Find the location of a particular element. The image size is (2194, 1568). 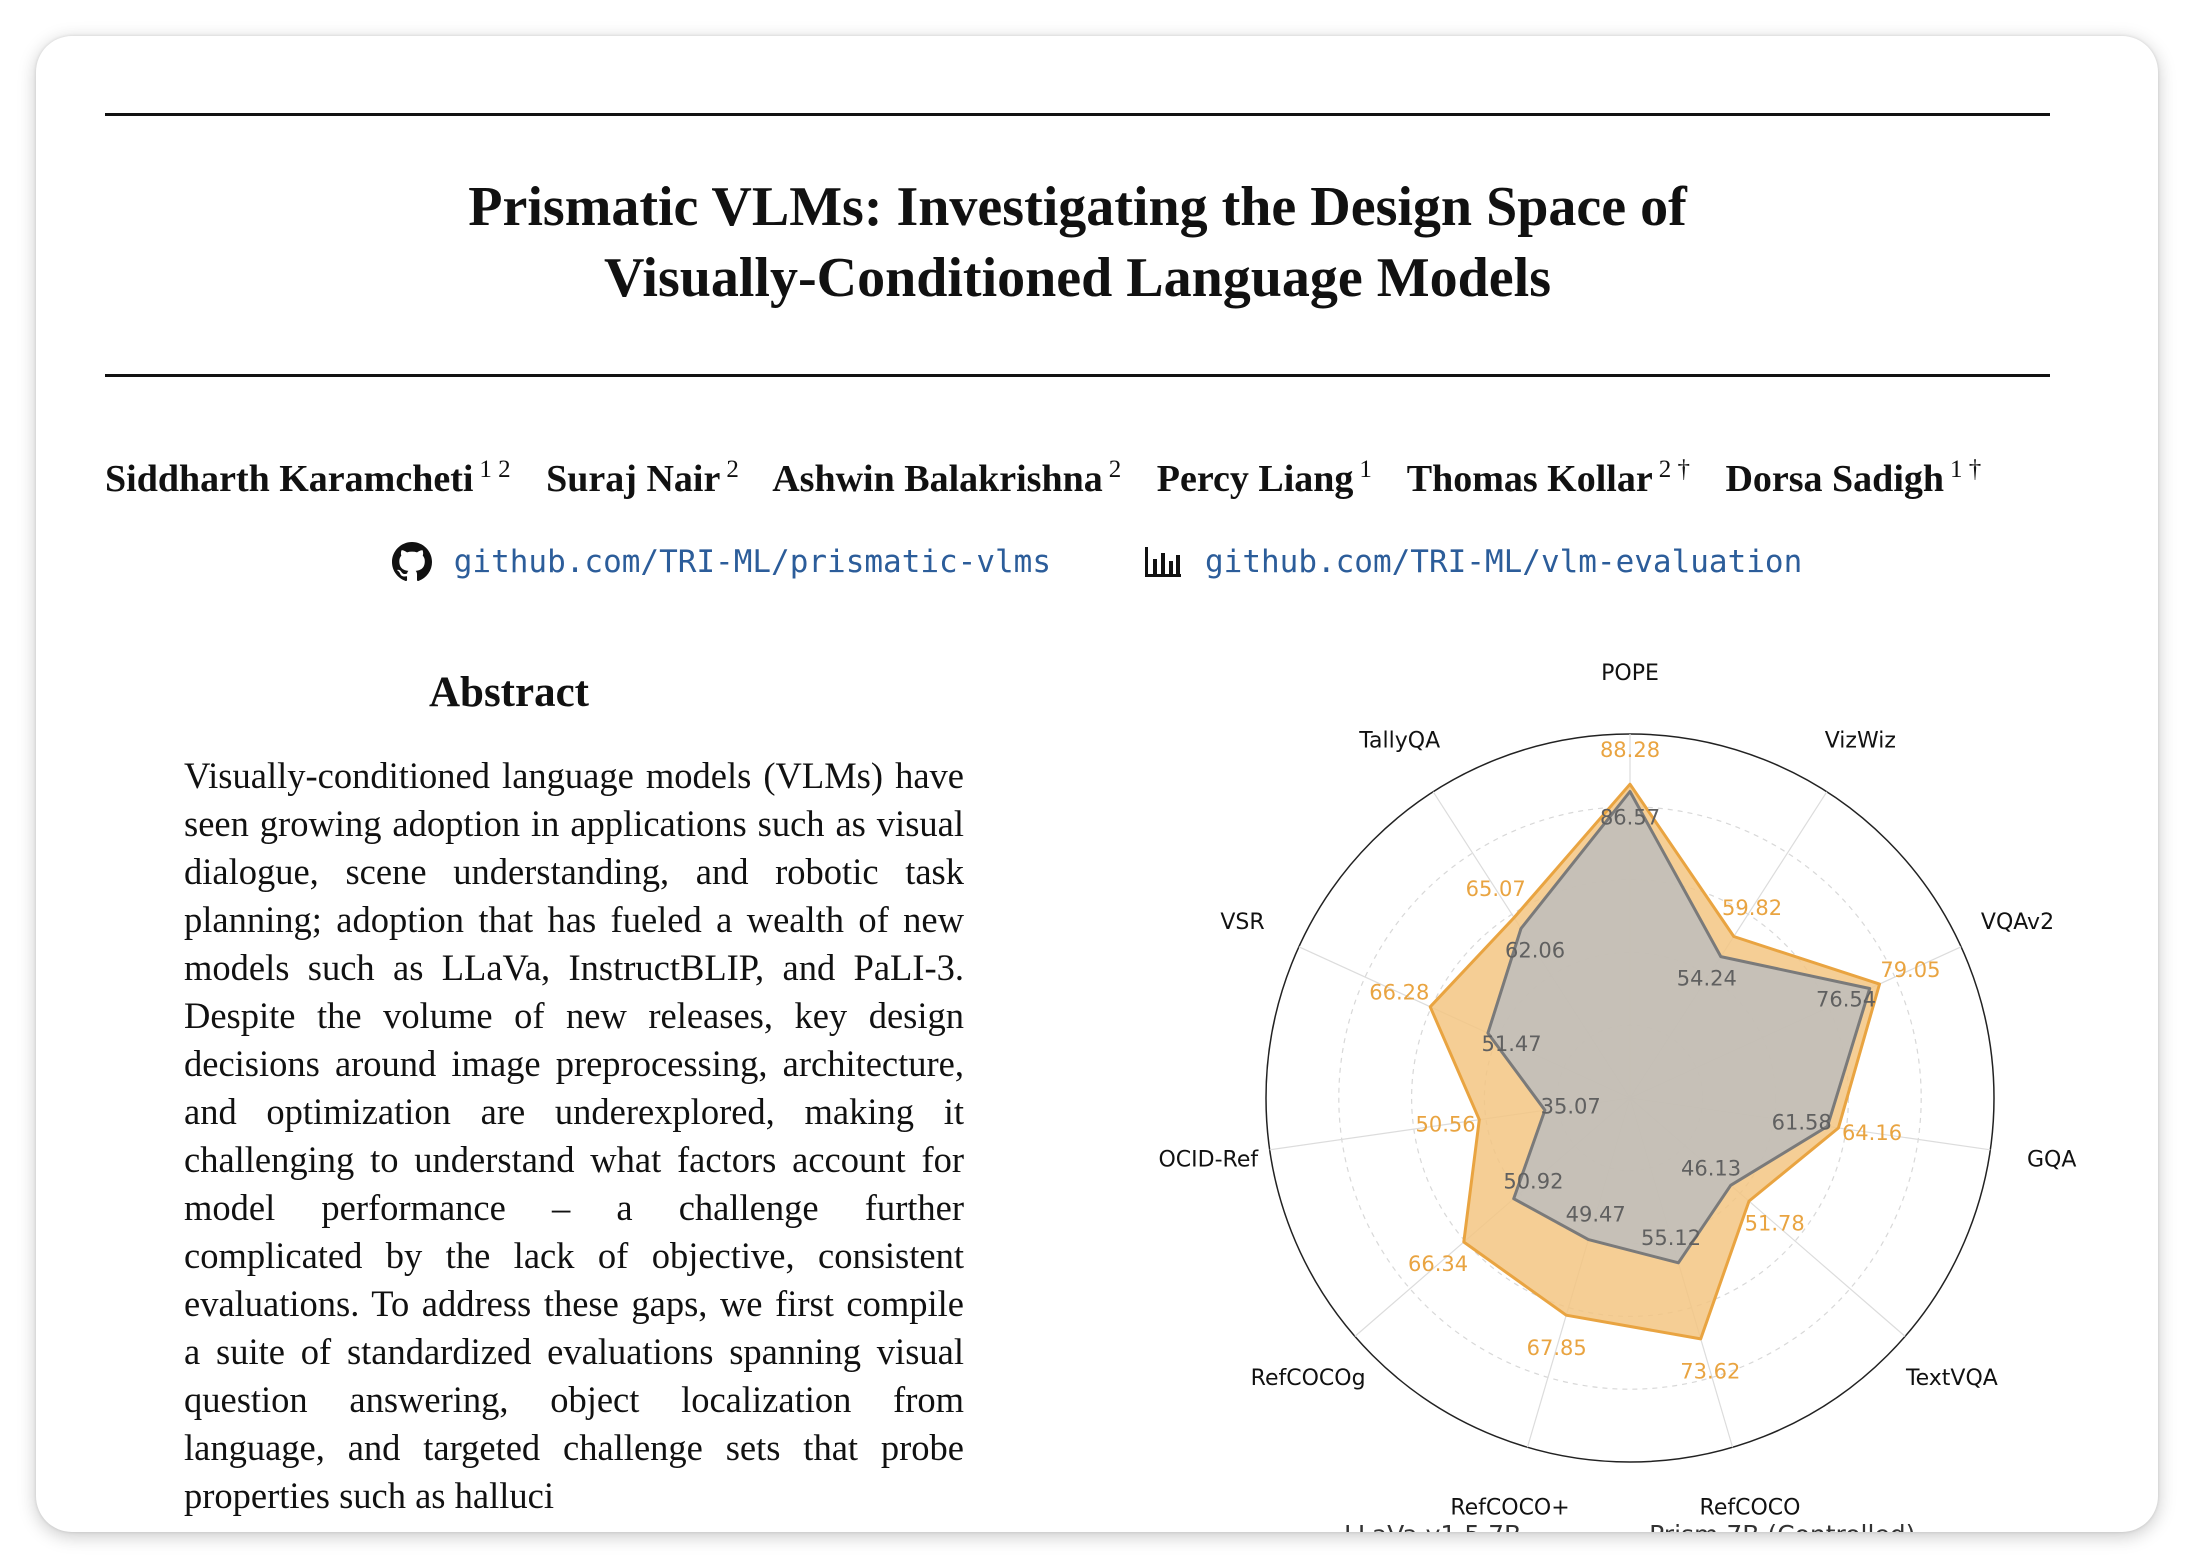

author-name: Siddharth Karamcheti is located at coordinates (289, 478).